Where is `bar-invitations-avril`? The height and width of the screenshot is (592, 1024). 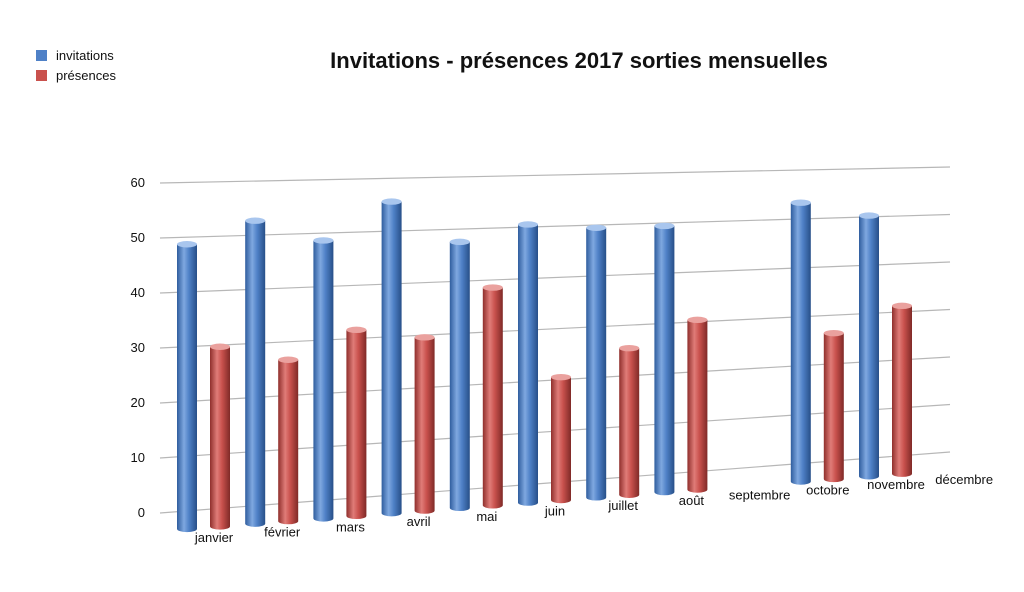 bar-invitations-avril is located at coordinates (391, 357).